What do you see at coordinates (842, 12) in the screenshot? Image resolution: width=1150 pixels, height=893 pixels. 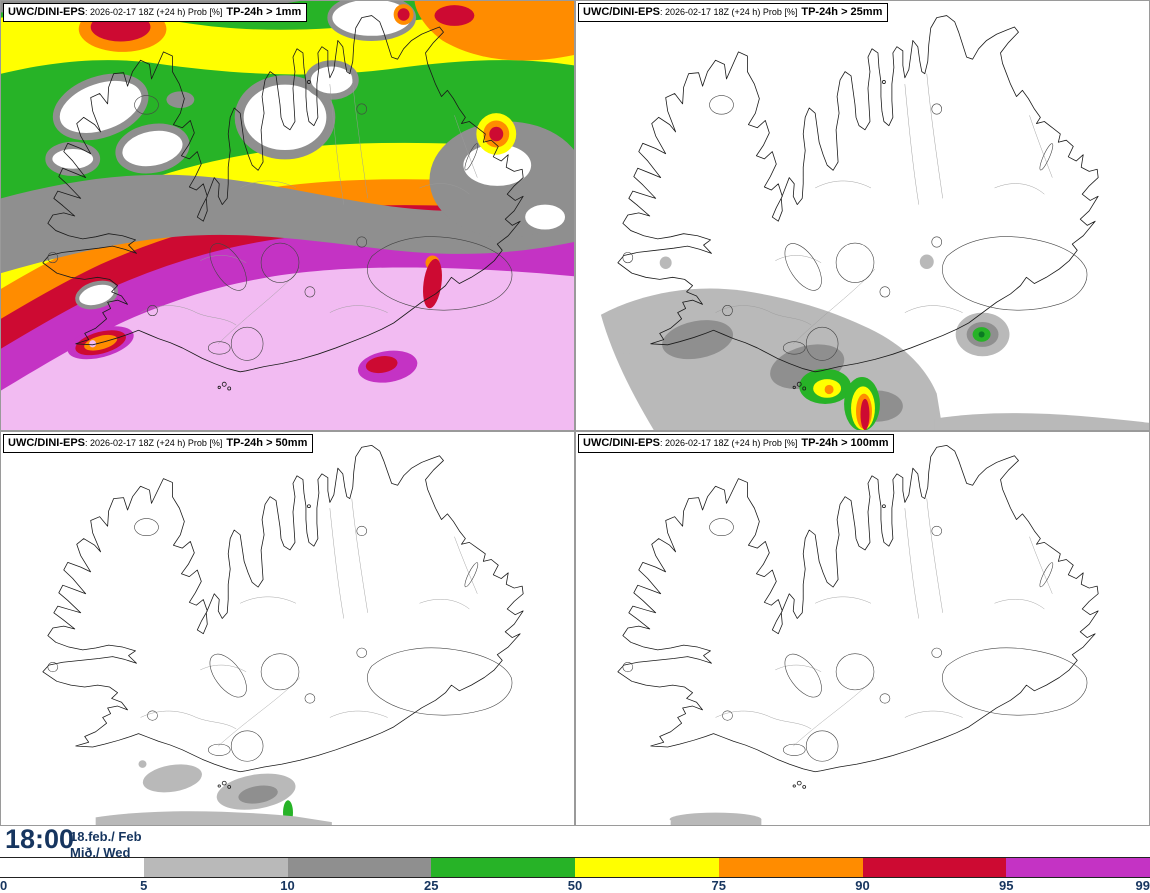 I see `threshold-label: TP-24h > 25mm` at bounding box center [842, 12].